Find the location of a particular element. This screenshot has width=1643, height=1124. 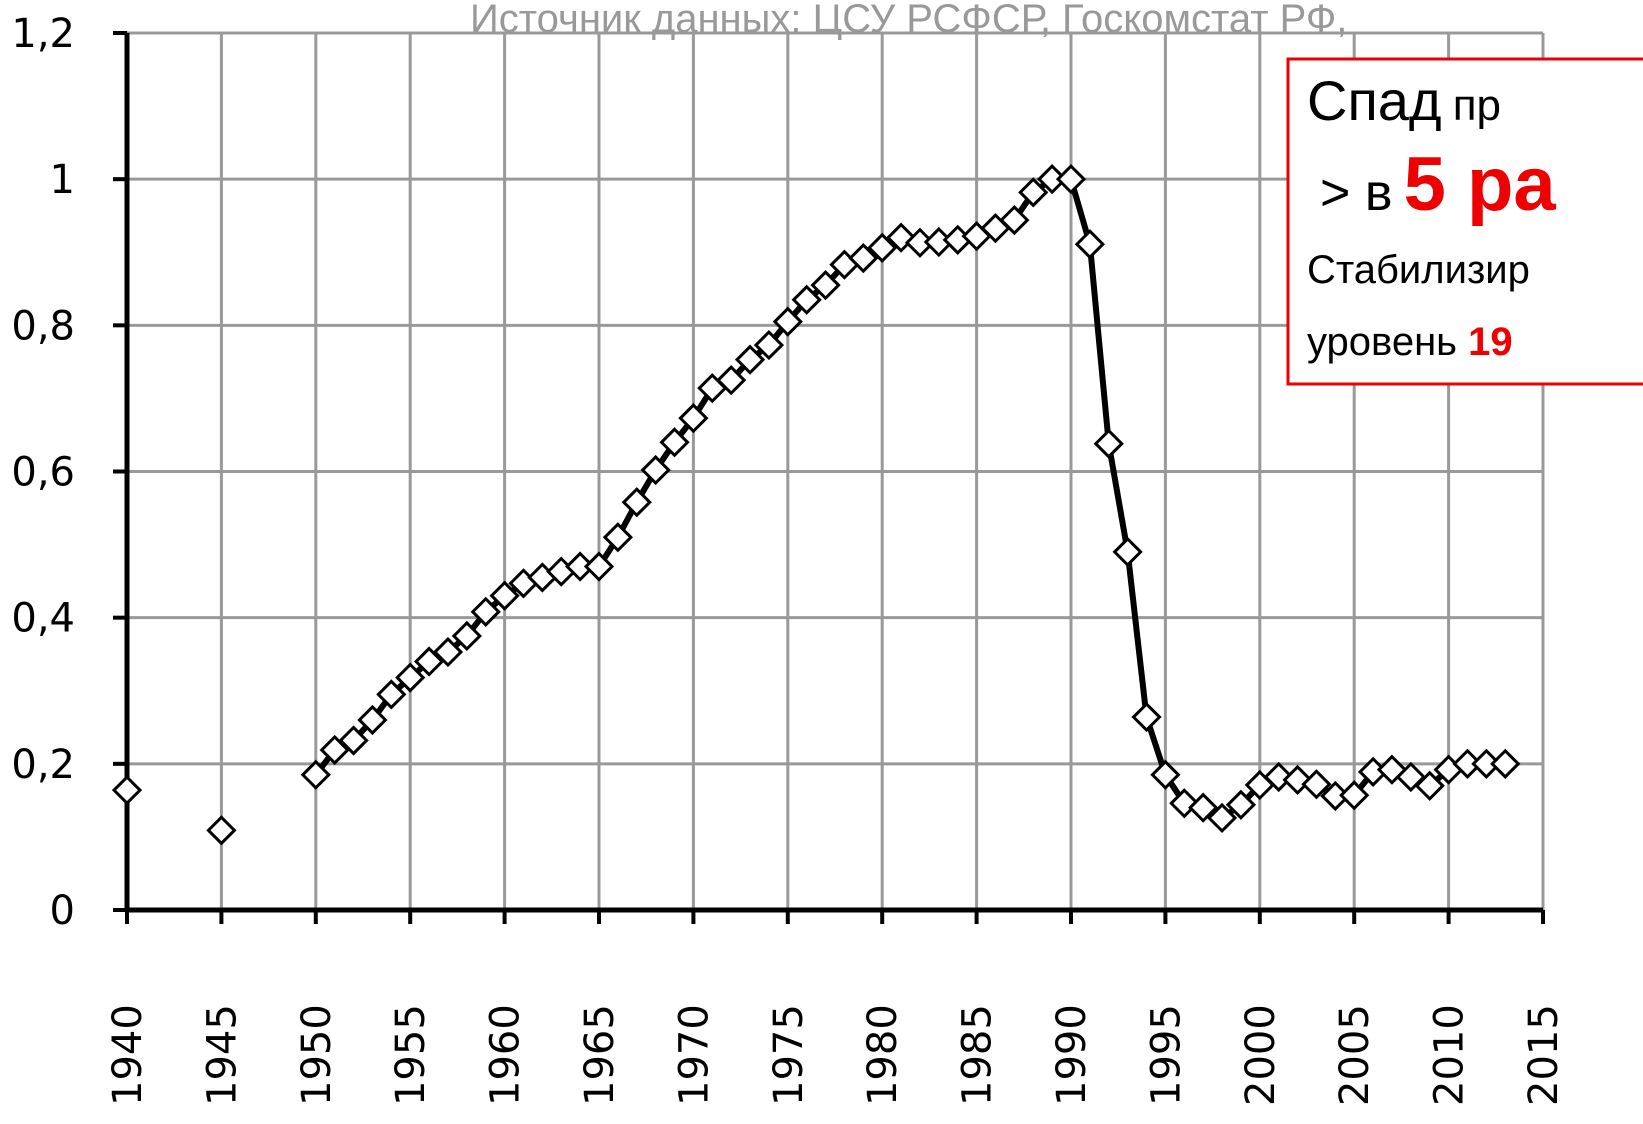

x-tick-label: 1960 is located at coordinates (506, 1055).